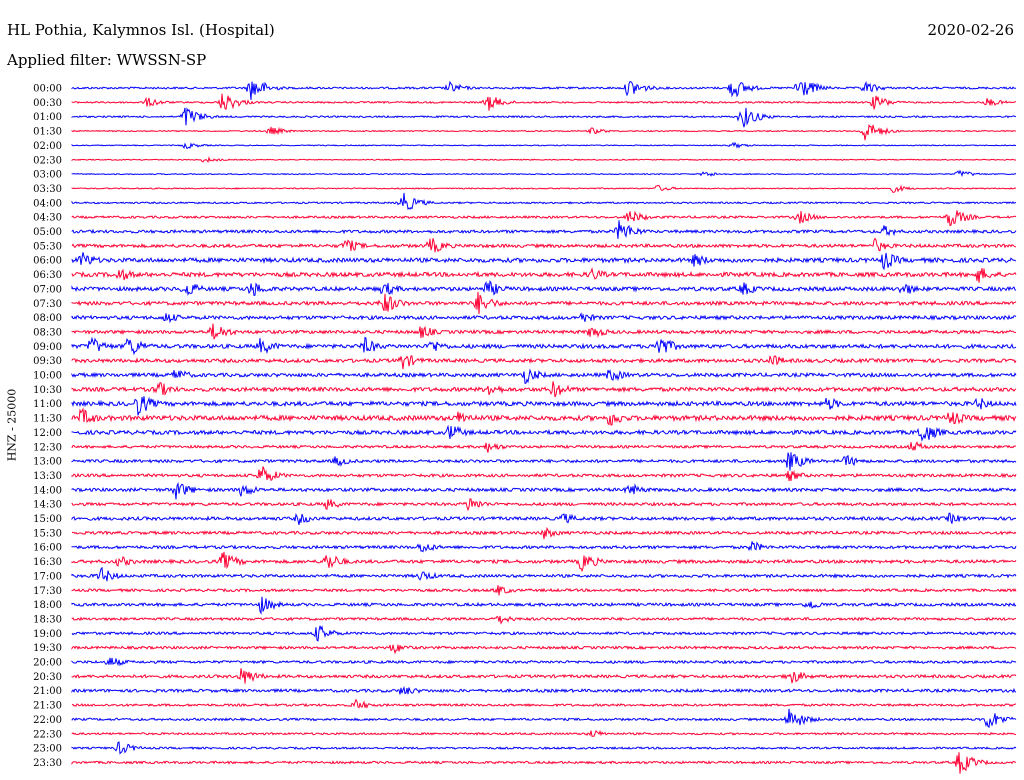 The width and height of the screenshot is (1024, 780). What do you see at coordinates (47, 476) in the screenshot?
I see `time-tick-label: 13:30` at bounding box center [47, 476].